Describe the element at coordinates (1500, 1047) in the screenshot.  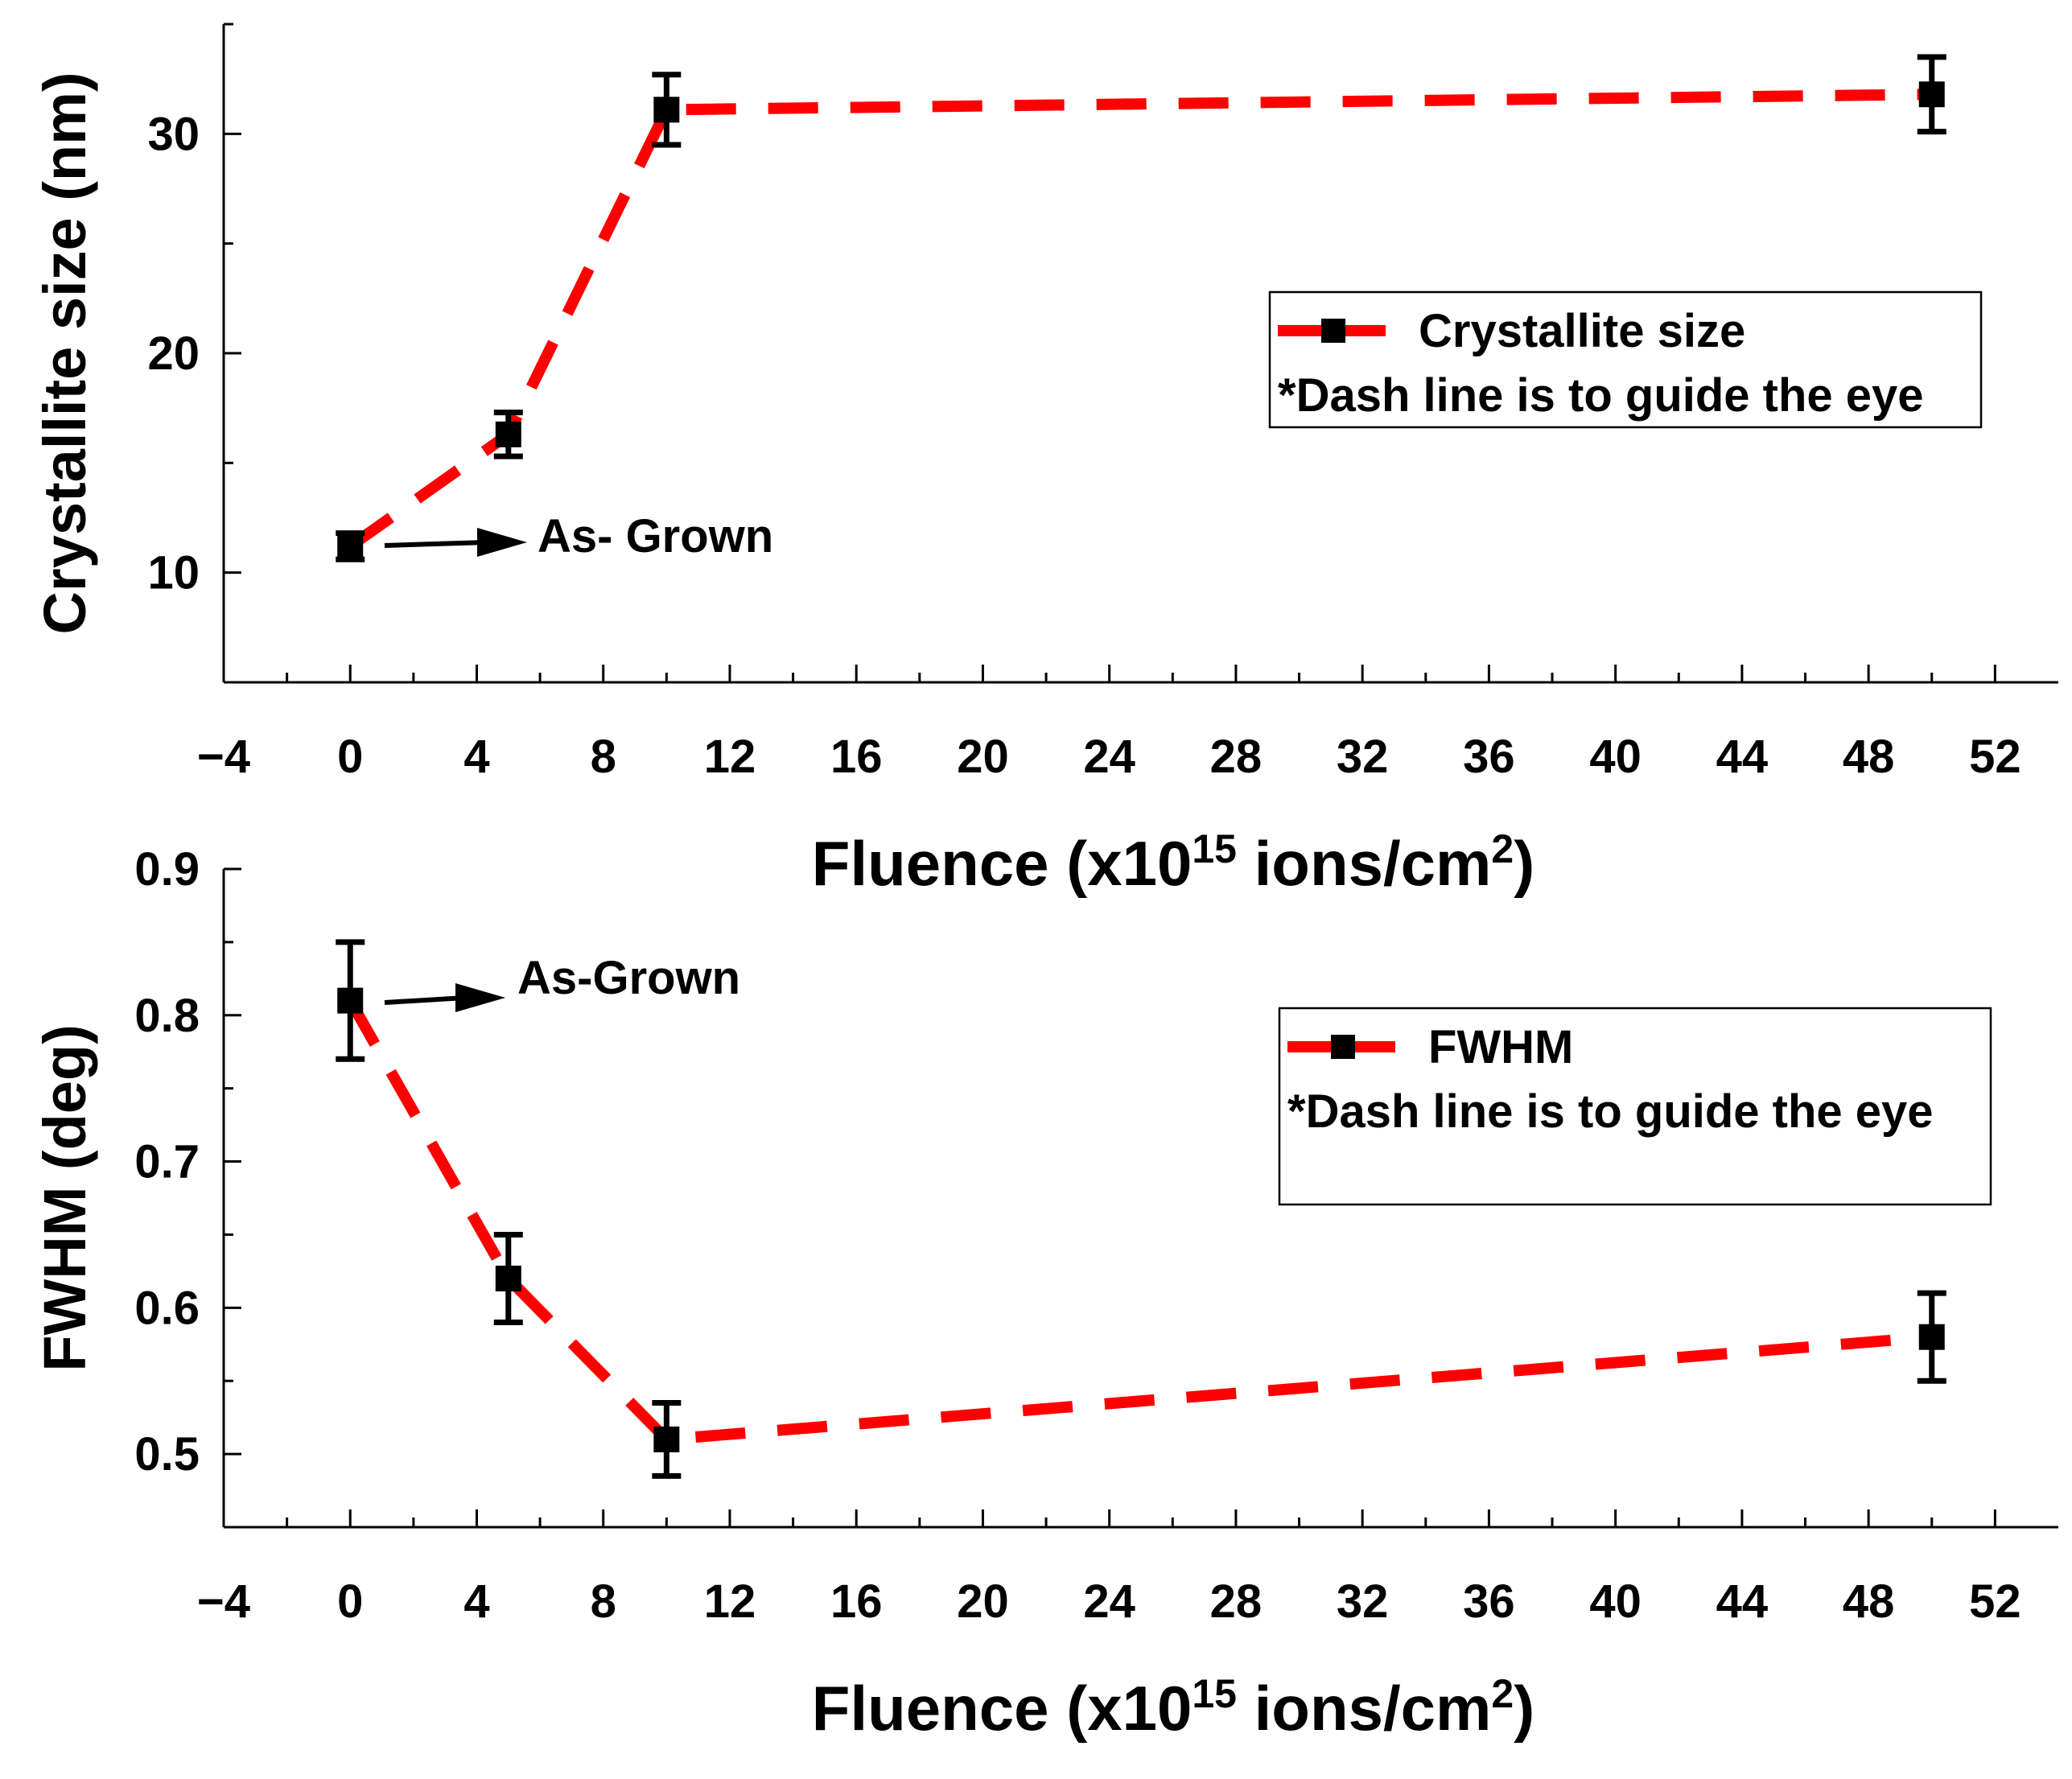
I see `legend-entry-label: FWHM` at that location.